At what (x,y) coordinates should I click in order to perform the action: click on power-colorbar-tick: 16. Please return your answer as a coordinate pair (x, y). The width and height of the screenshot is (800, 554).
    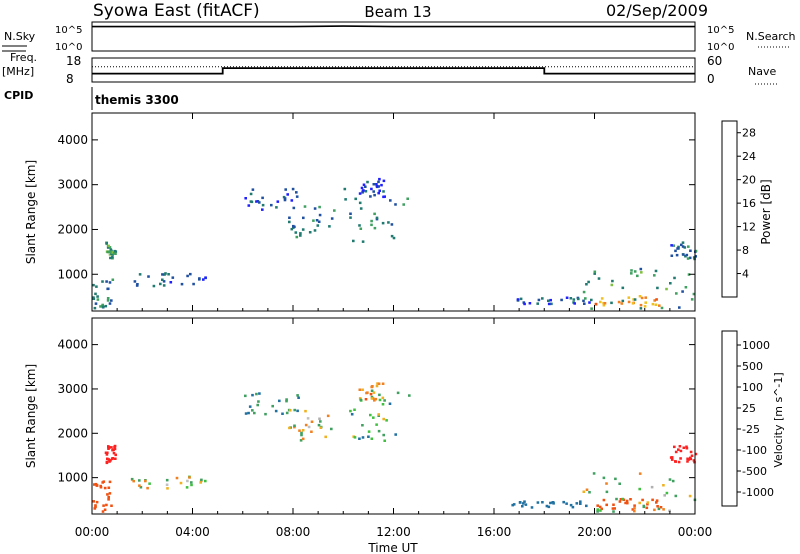
    Looking at the image, I should click on (749, 203).